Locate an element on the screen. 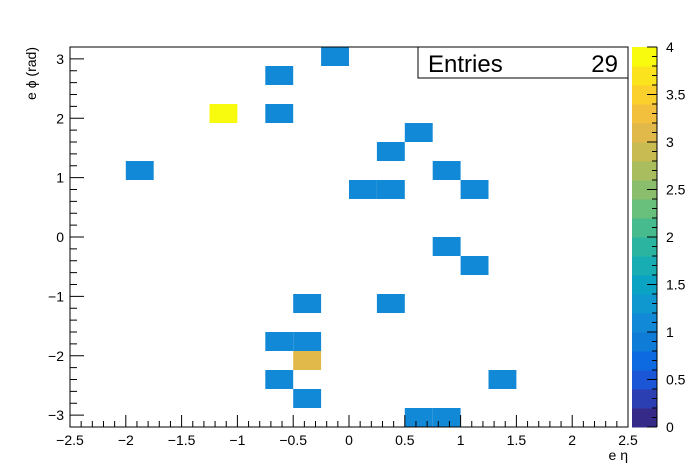 This screenshot has width=698, height=476. palette-tick-label: 2 is located at coordinates (670, 237).